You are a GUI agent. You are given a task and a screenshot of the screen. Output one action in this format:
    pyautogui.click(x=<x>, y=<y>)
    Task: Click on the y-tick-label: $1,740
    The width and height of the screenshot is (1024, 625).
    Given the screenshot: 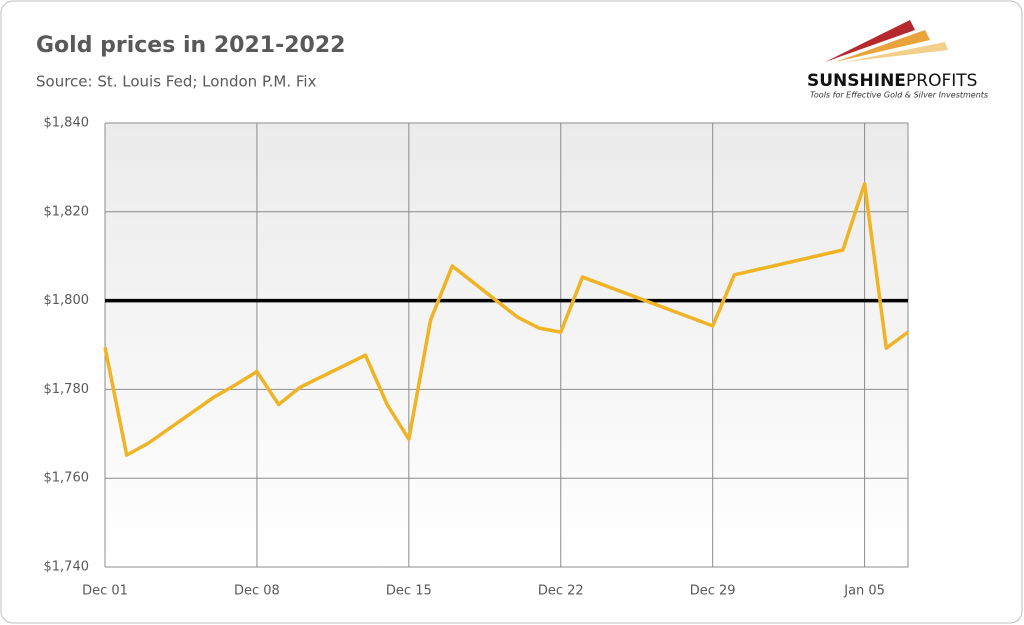 What is the action you would take?
    pyautogui.click(x=67, y=567)
    